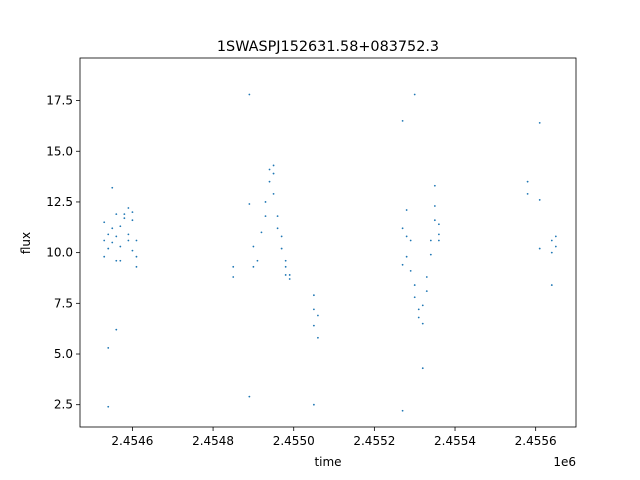 The height and width of the screenshot is (480, 640). What do you see at coordinates (327, 462) in the screenshot?
I see `x-axis-label: time` at bounding box center [327, 462].